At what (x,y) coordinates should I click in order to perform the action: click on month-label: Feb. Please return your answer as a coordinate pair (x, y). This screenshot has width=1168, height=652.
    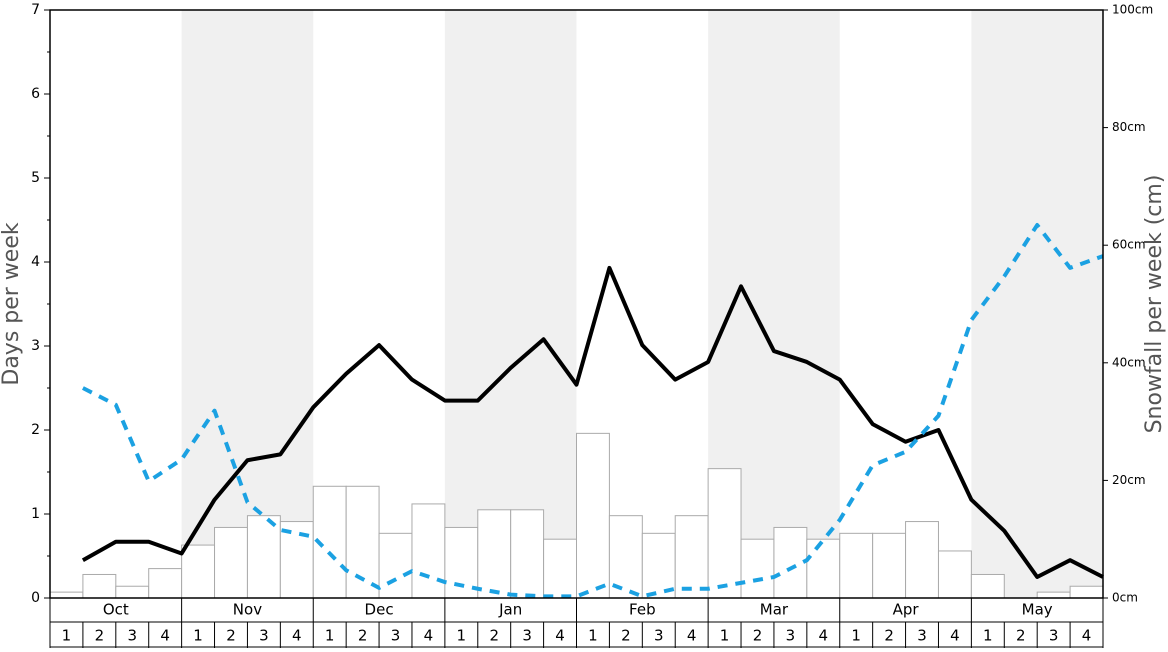
    Looking at the image, I should click on (642, 610).